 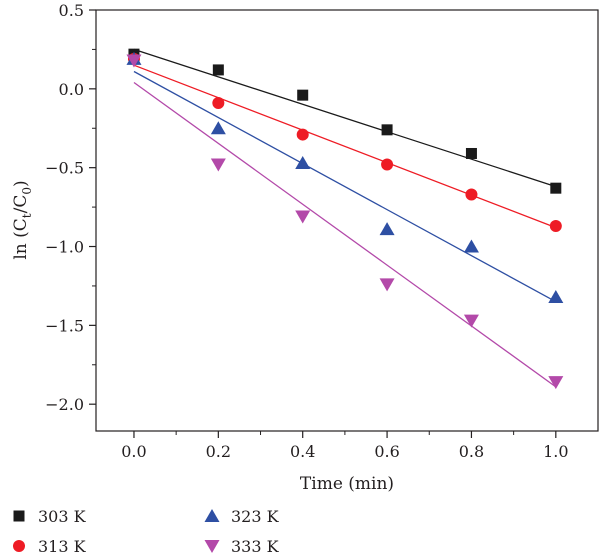 What do you see at coordinates (133, 451) in the screenshot?
I see `x-tick-label: 0.0` at bounding box center [133, 451].